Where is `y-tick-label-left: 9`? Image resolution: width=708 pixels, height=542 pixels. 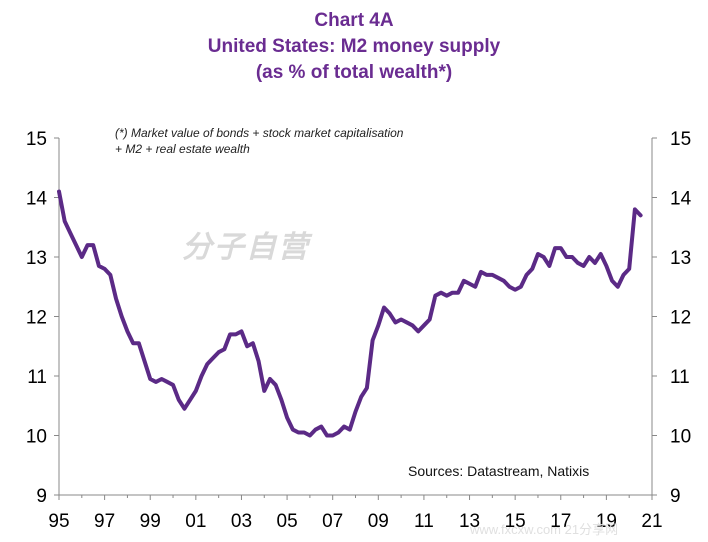
y-tick-label-left: 9 is located at coordinates (41, 496).